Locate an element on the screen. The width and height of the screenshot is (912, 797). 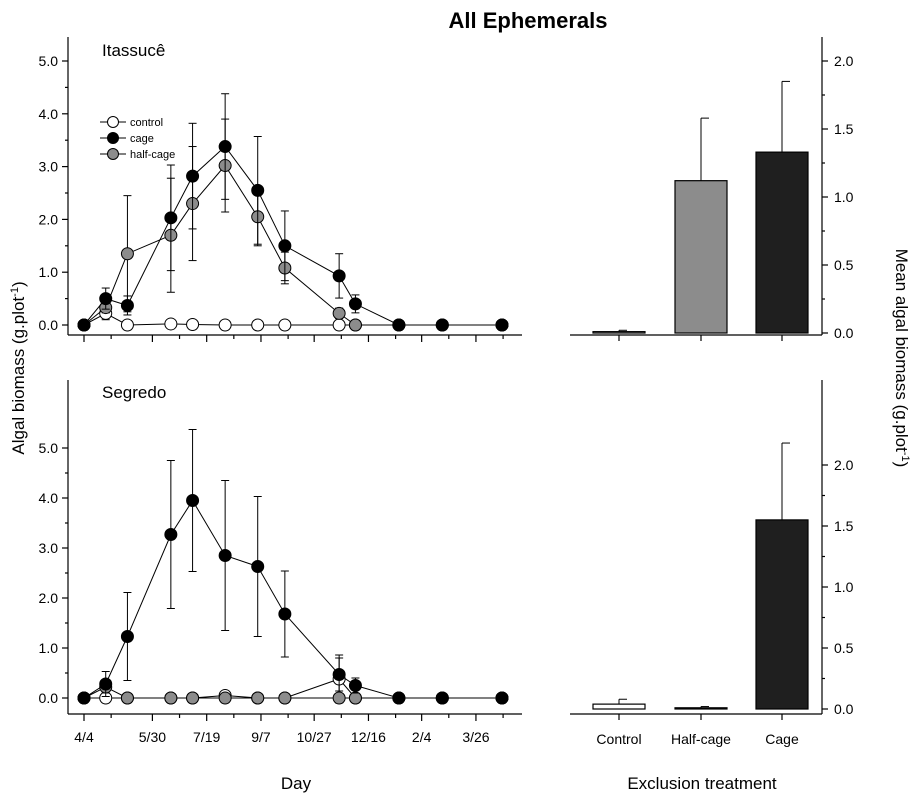
right-x-axis-label: Exclusion treatment is located at coordinates (702, 783).